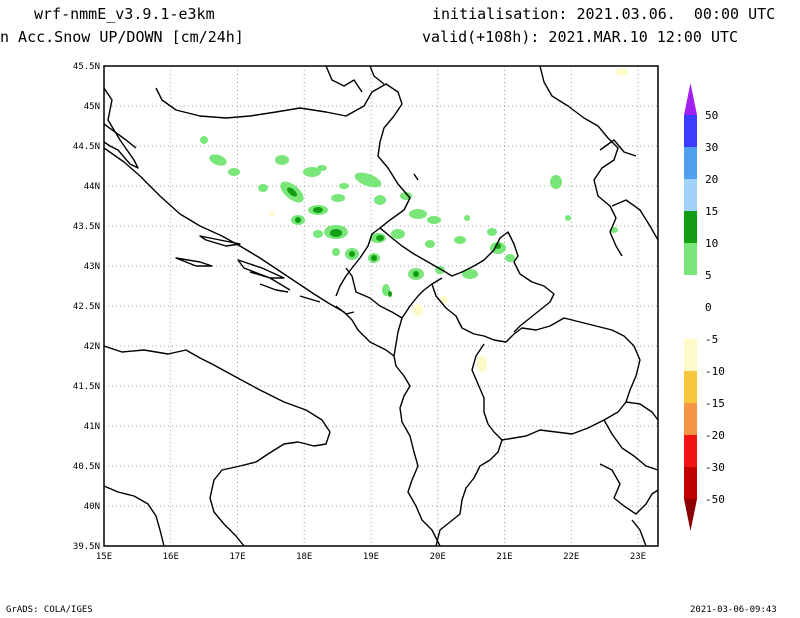 This screenshot has height=618, width=800. What do you see at coordinates (504, 557) in the screenshot?
I see `longitude-label: 21E` at bounding box center [504, 557].